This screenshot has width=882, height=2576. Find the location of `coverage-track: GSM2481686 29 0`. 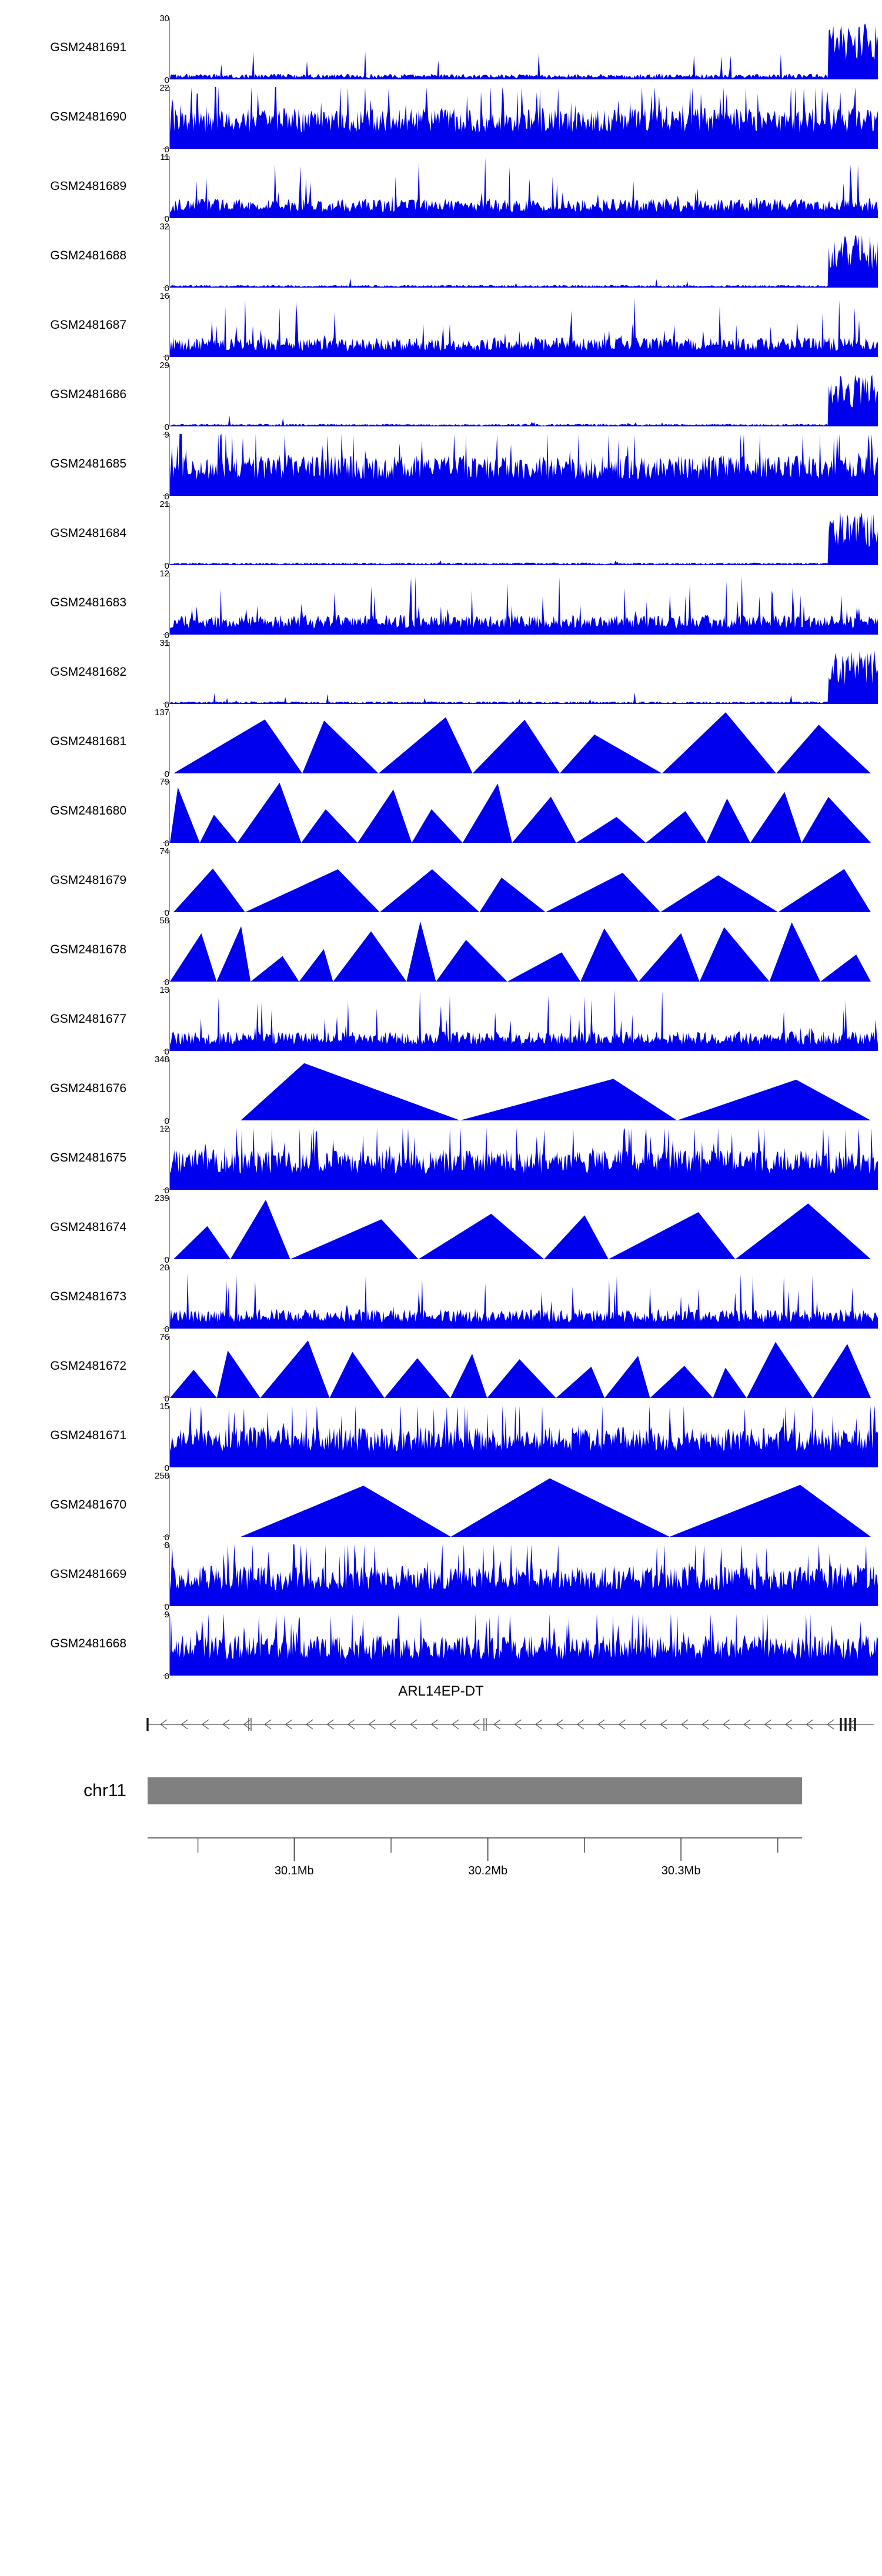

coverage-track: GSM2481686 29 0 is located at coordinates (441, 396).